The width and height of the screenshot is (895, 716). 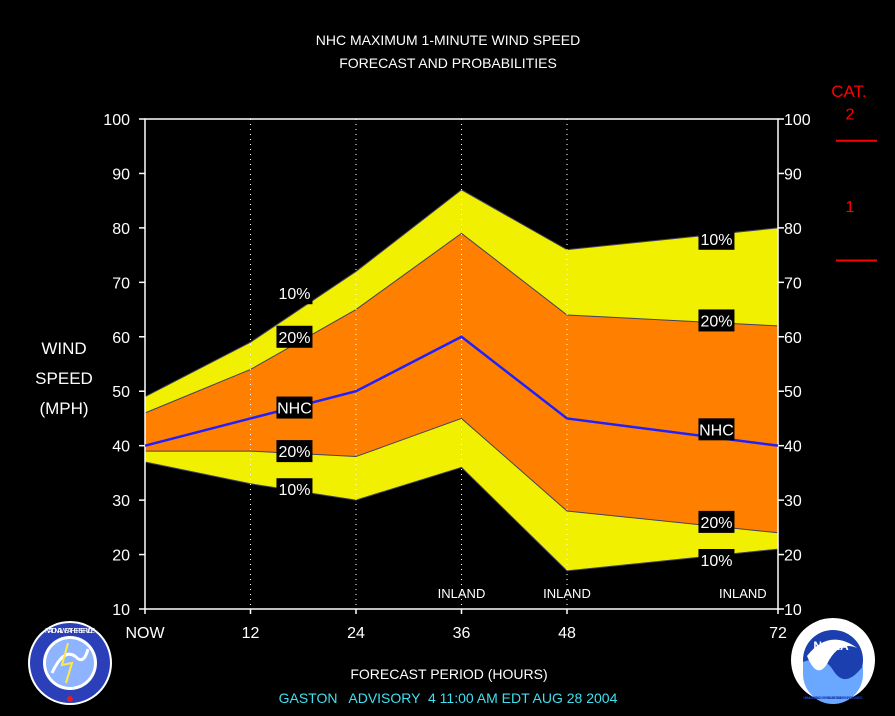 I want to click on nhc-forecast-line, so click(x=461, y=391).